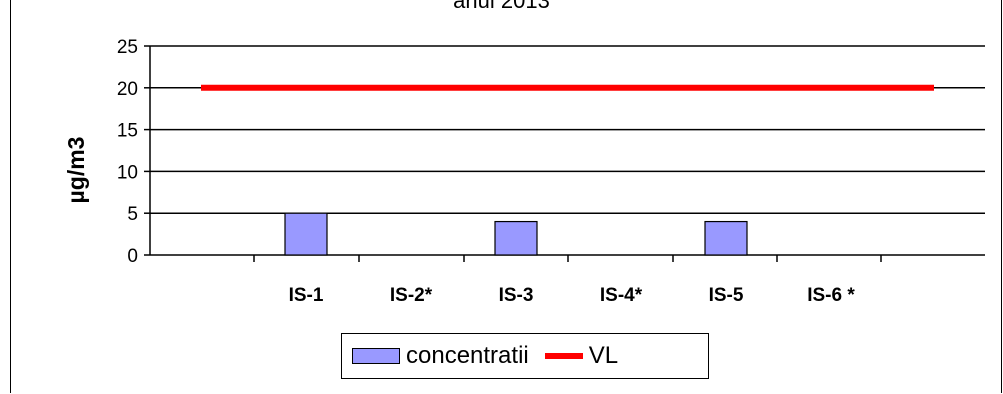 This screenshot has height=394, width=1003. I want to click on y-tick-label: 20, so click(127, 89).